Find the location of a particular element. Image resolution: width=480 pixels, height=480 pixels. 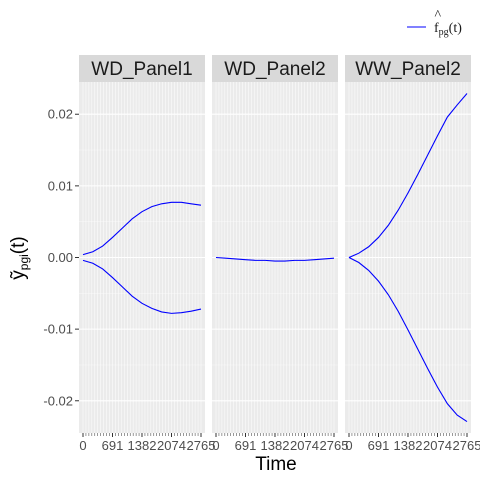

x-axis-title: Time is located at coordinates (276, 464).